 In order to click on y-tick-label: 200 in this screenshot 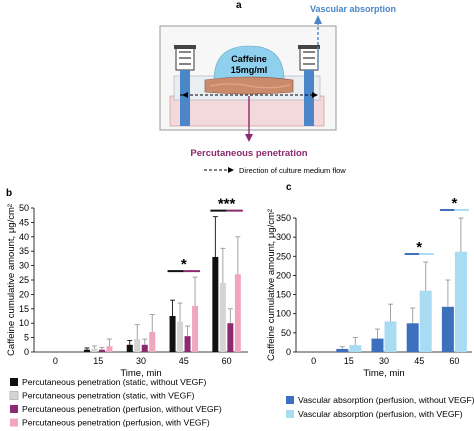, I will do `click(283, 275)`.